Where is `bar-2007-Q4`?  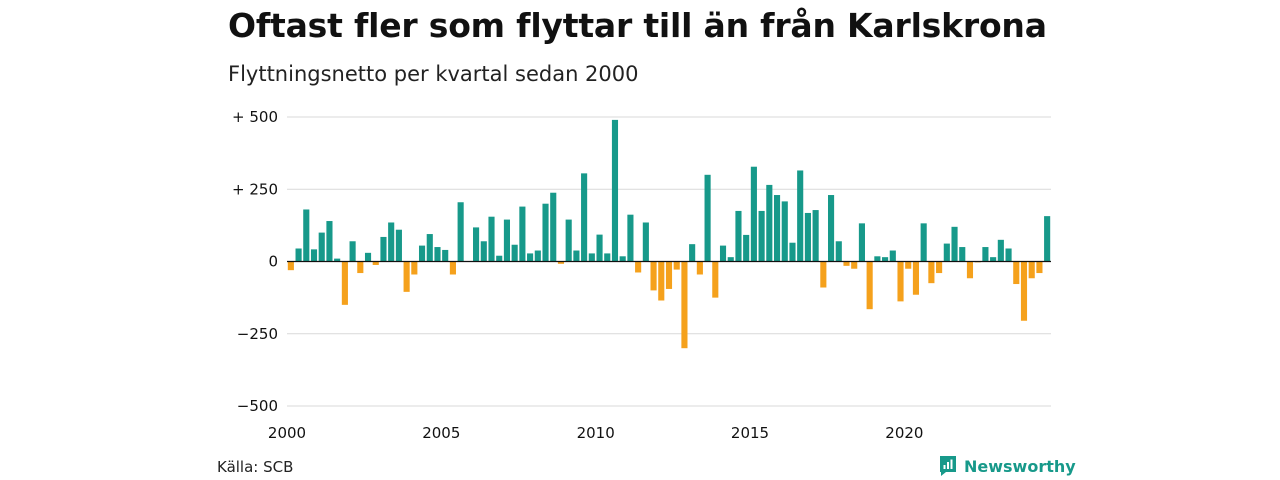
bar-2007-Q4 is located at coordinates (530, 257).